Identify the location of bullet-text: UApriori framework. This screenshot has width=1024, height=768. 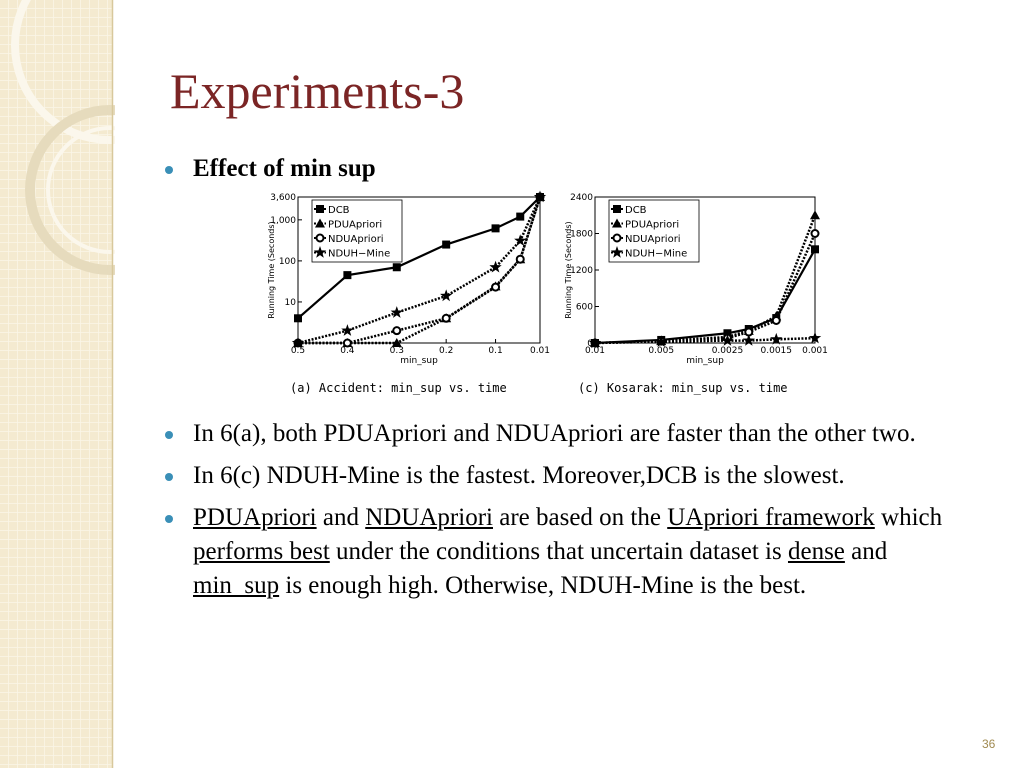
(771, 517).